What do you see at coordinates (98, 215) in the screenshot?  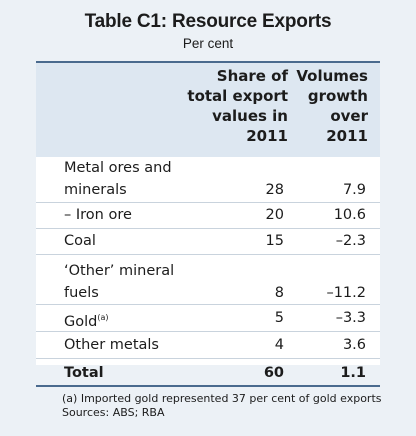 I see `row-label: – Iron ore` at bounding box center [98, 215].